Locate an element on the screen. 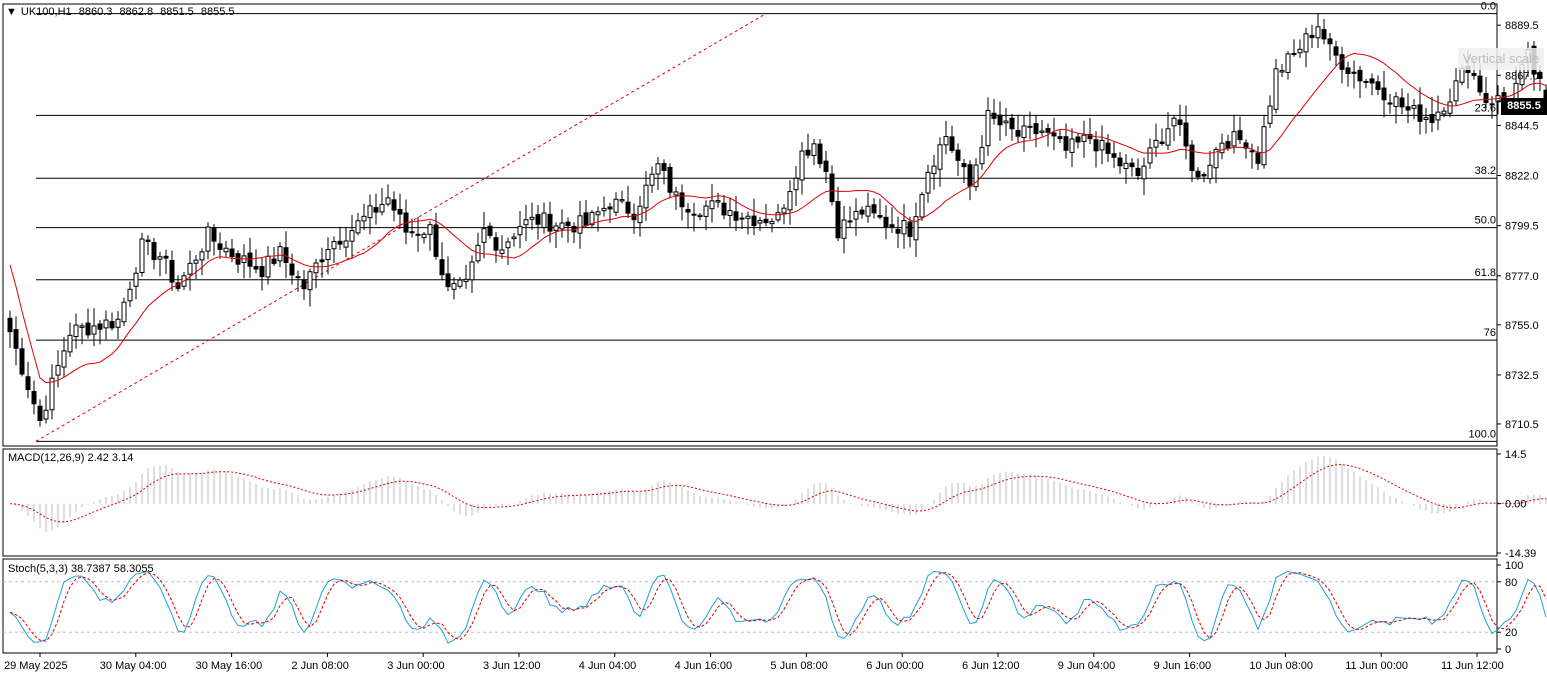 The height and width of the screenshot is (675, 1547). fib-level-label: 38.2 is located at coordinates (1485, 171).